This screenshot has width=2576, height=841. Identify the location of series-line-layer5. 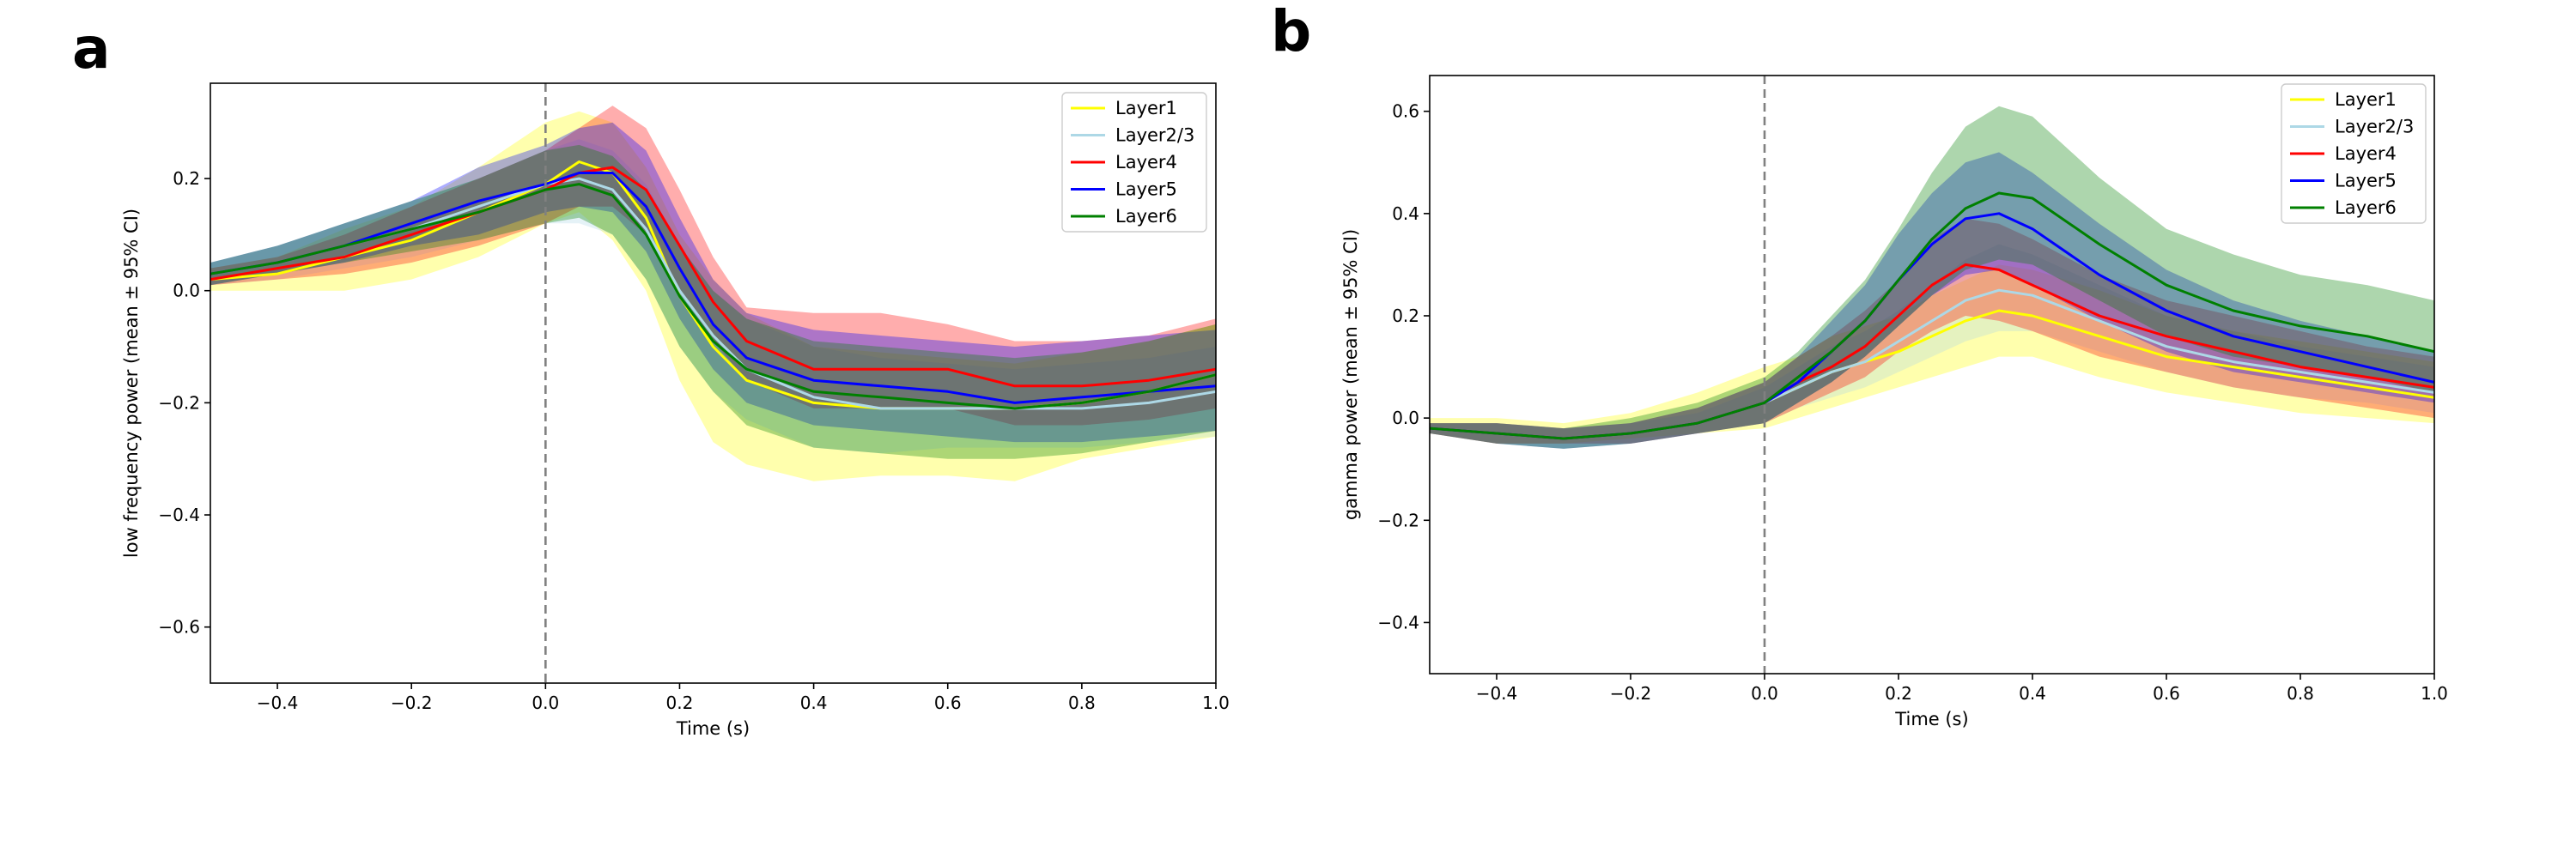
(713, 288).